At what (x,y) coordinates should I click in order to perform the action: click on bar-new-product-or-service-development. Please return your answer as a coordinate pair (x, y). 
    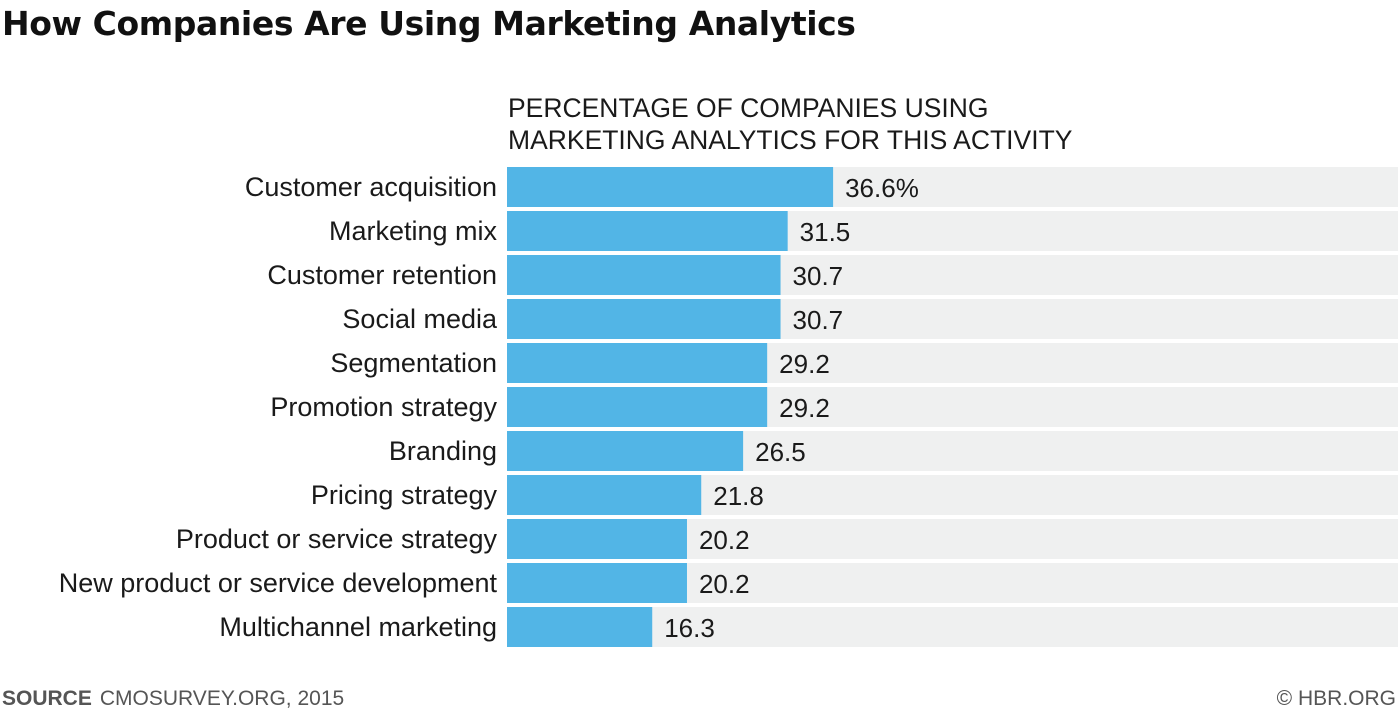
    Looking at the image, I should click on (597, 583).